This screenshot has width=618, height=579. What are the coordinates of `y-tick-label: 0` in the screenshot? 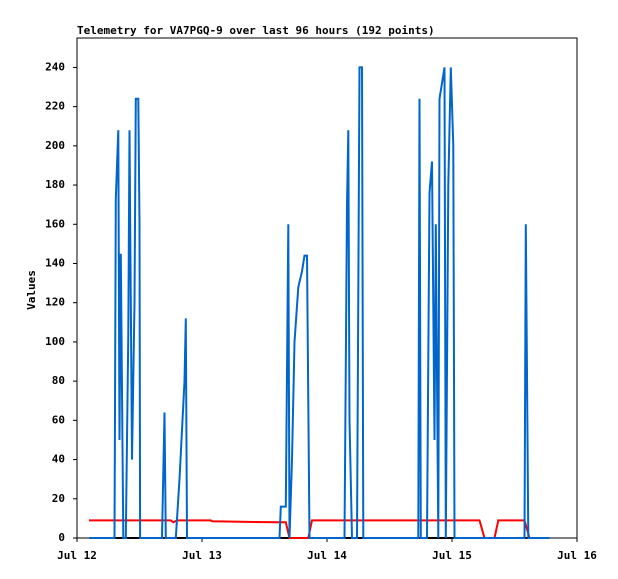 It's located at (61, 537).